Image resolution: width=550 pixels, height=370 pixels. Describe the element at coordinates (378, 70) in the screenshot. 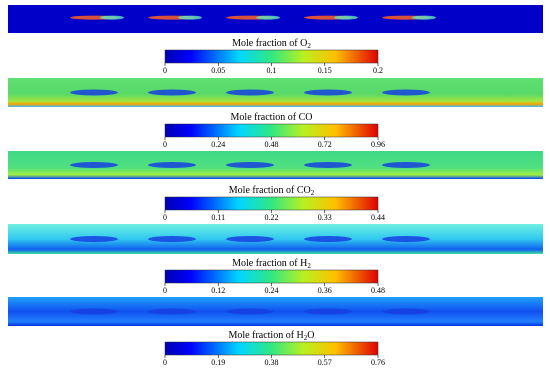

I see `tick-label: 0.2` at that location.